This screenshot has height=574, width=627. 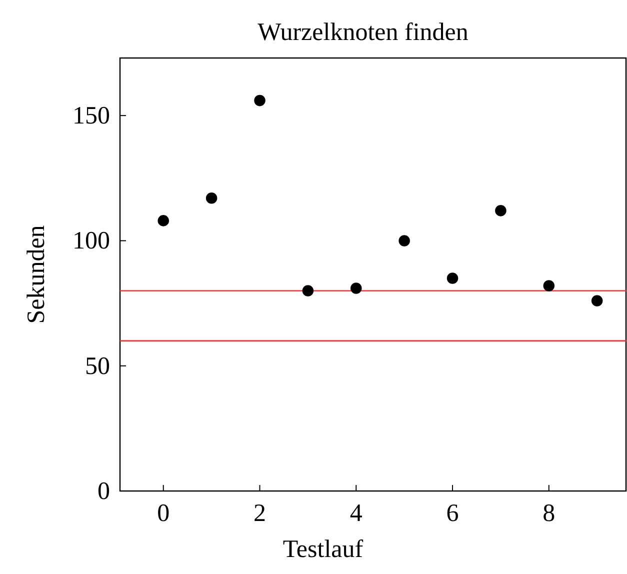 I want to click on x-tick-label: 0, so click(x=163, y=513).